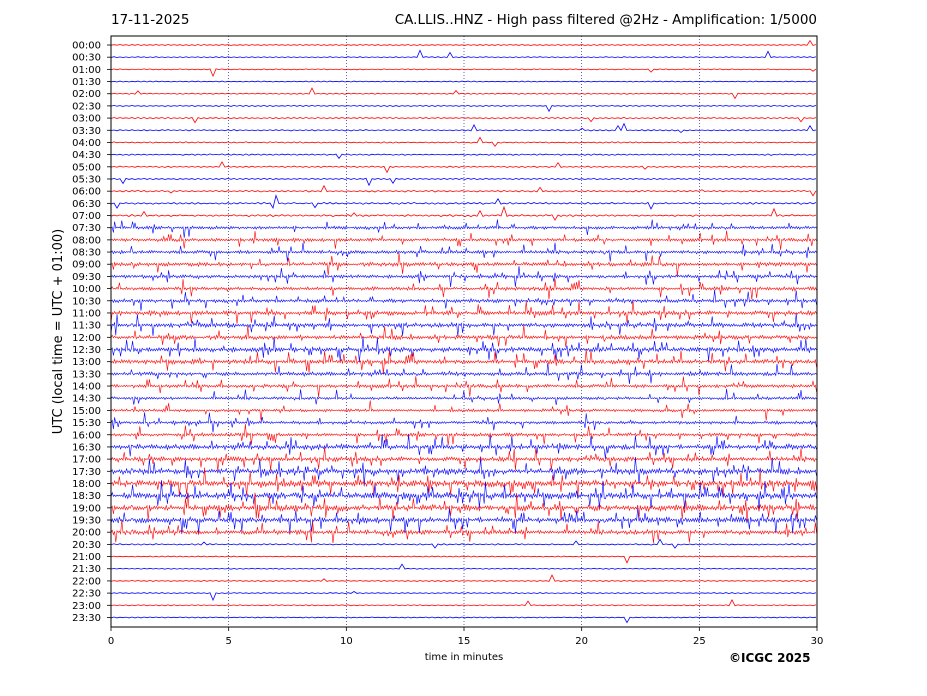 Image resolution: width=927 pixels, height=696 pixels. What do you see at coordinates (86, 94) in the screenshot?
I see `y-tick-label: 02:00` at bounding box center [86, 94].